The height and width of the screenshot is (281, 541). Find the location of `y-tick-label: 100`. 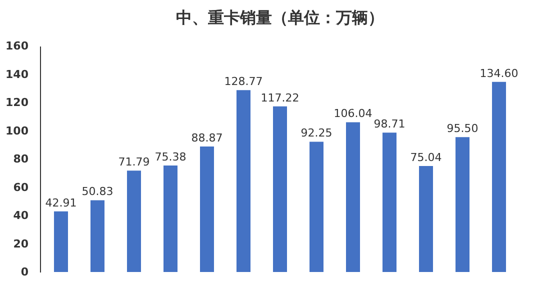

y-tick-label: 100 is located at coordinates (17, 131).